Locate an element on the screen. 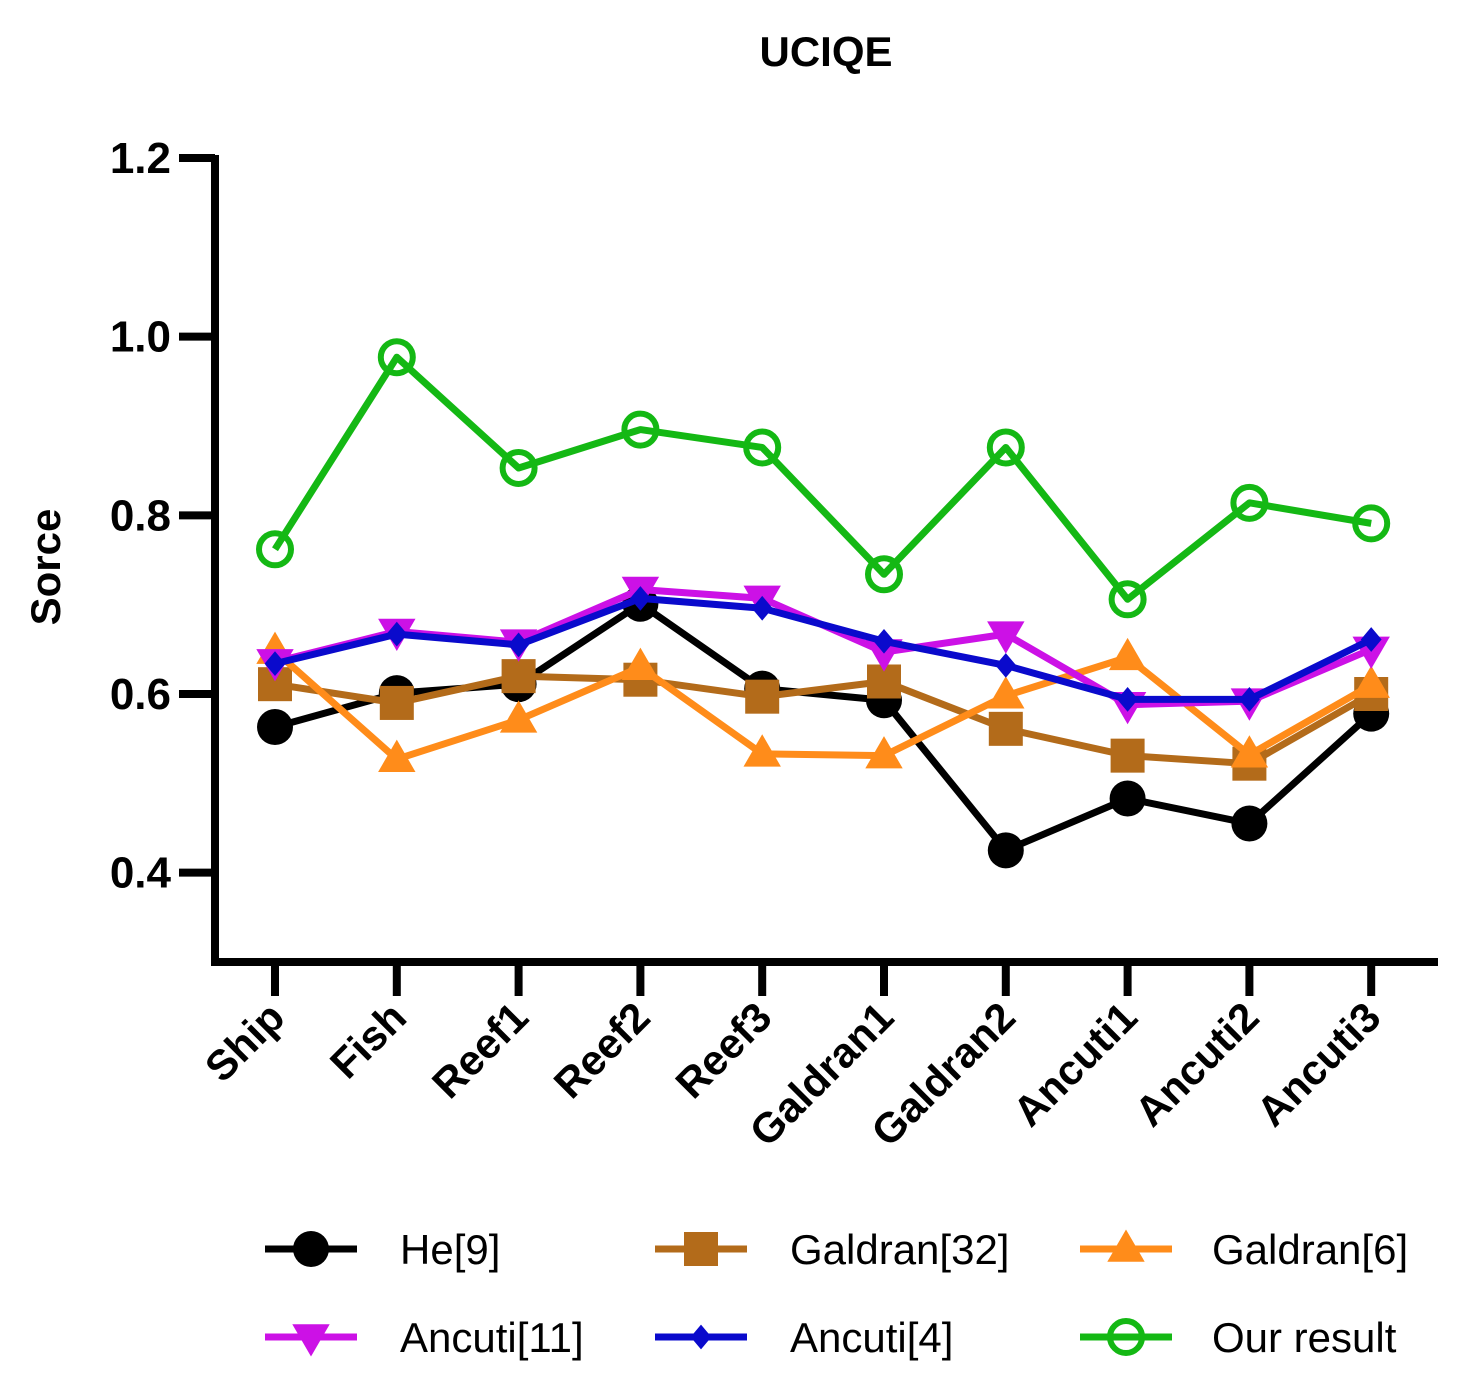 The width and height of the screenshot is (1473, 1386). y-tick-label: 1.0 is located at coordinates (140, 337).